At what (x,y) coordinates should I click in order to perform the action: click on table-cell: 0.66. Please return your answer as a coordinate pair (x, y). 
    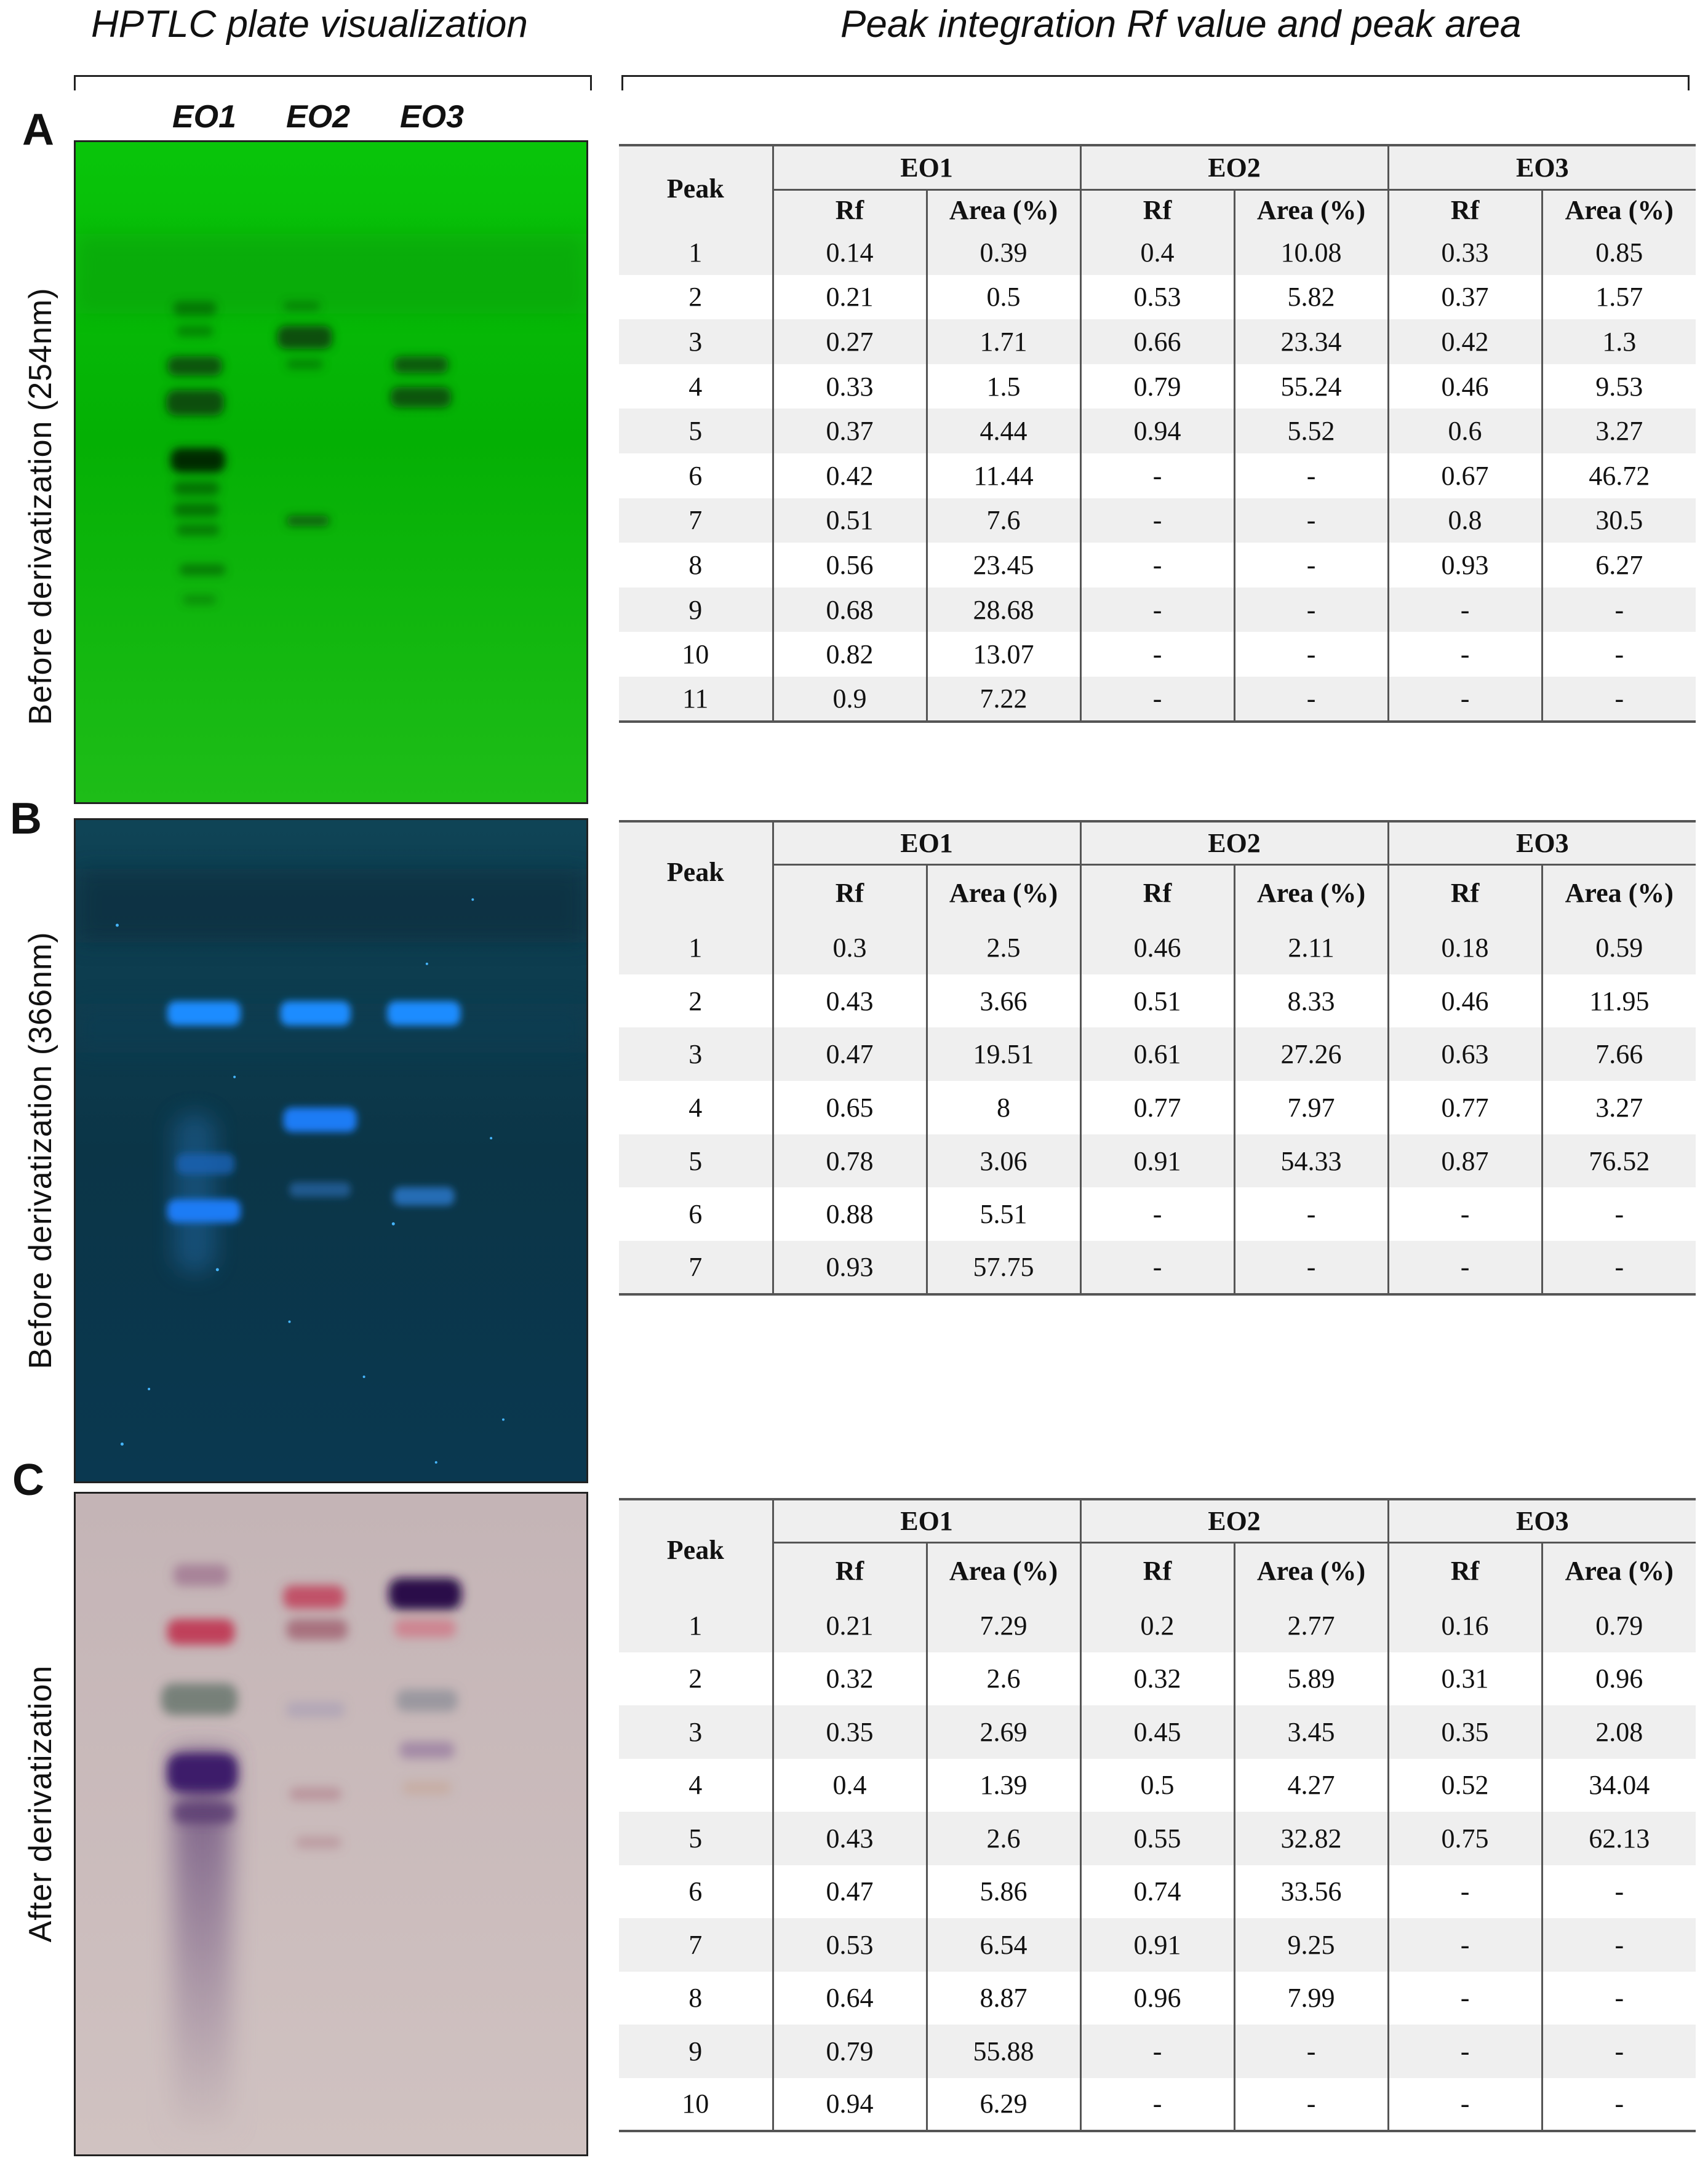
    Looking at the image, I should click on (1157, 341).